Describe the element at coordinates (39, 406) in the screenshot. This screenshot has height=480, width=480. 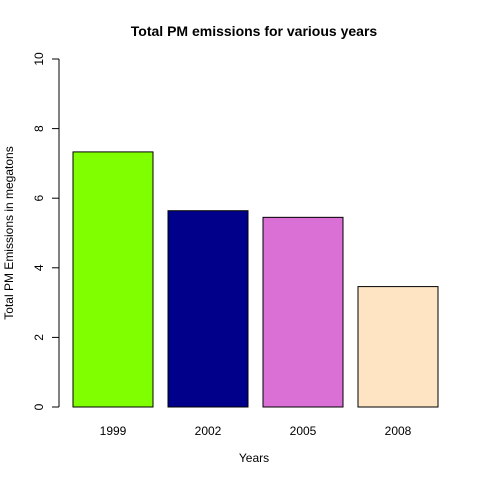
I see `y-tick-label: 0` at that location.